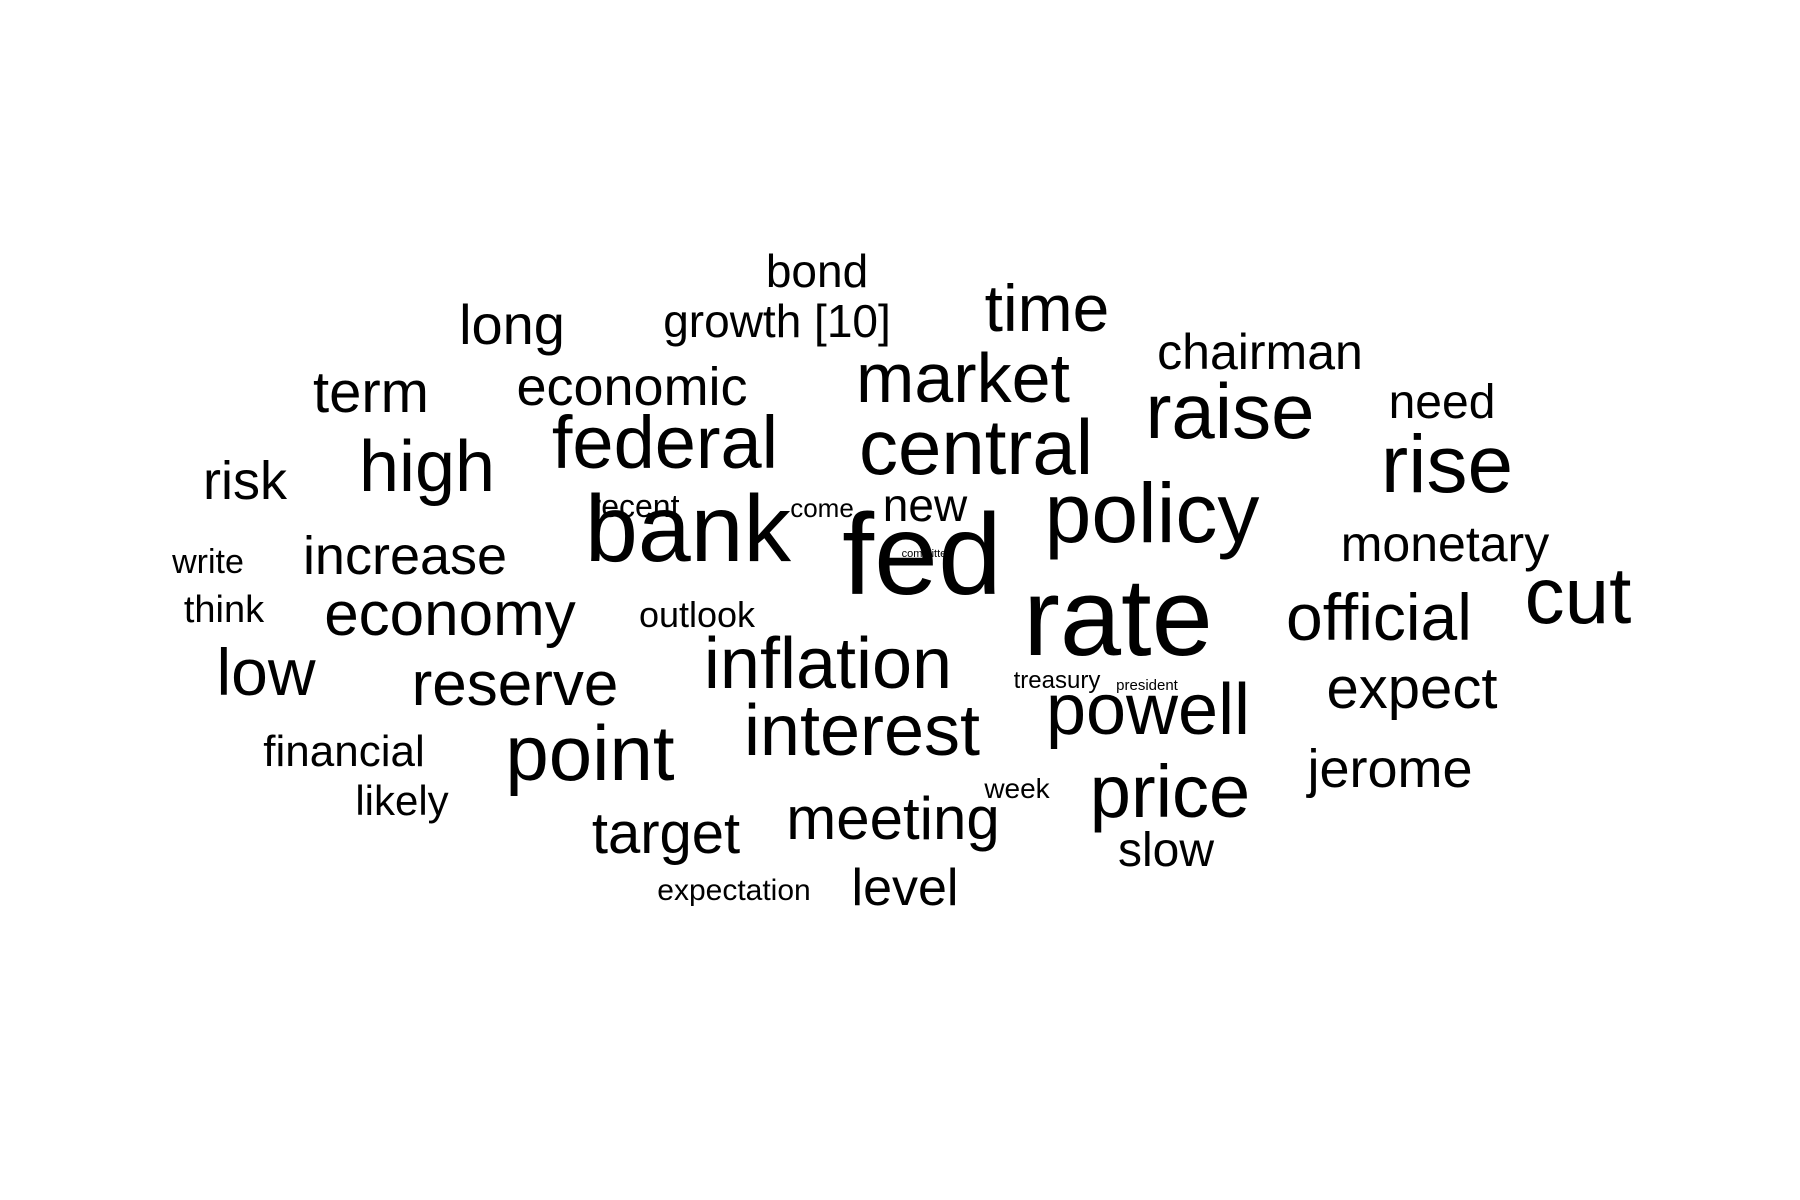 This screenshot has height=1200, width=1800. What do you see at coordinates (515, 684) in the screenshot?
I see `word-reserve: reserve` at bounding box center [515, 684].